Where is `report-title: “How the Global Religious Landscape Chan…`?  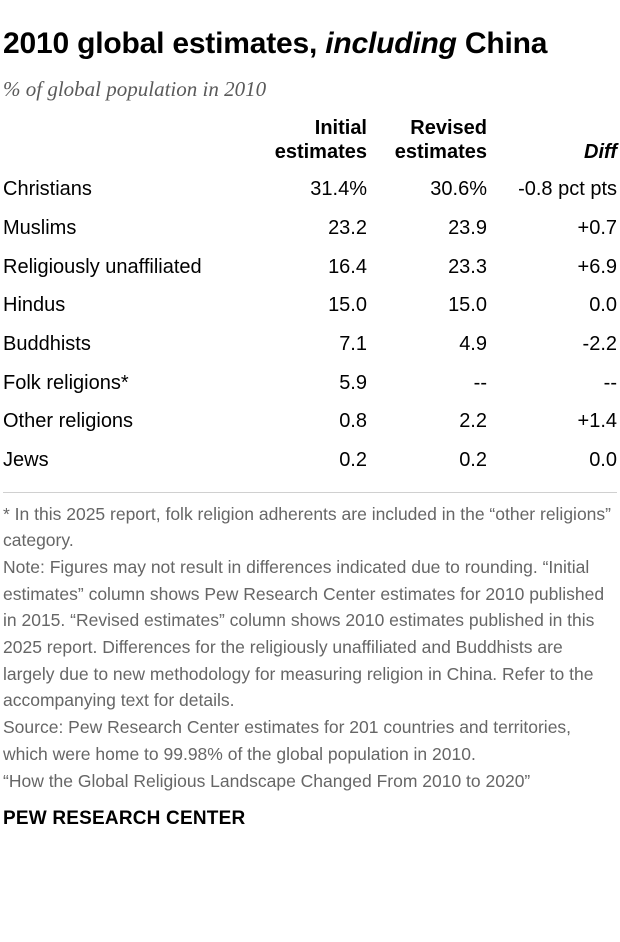 report-title: “How the Global Religious Landscape Chan… is located at coordinates (267, 780).